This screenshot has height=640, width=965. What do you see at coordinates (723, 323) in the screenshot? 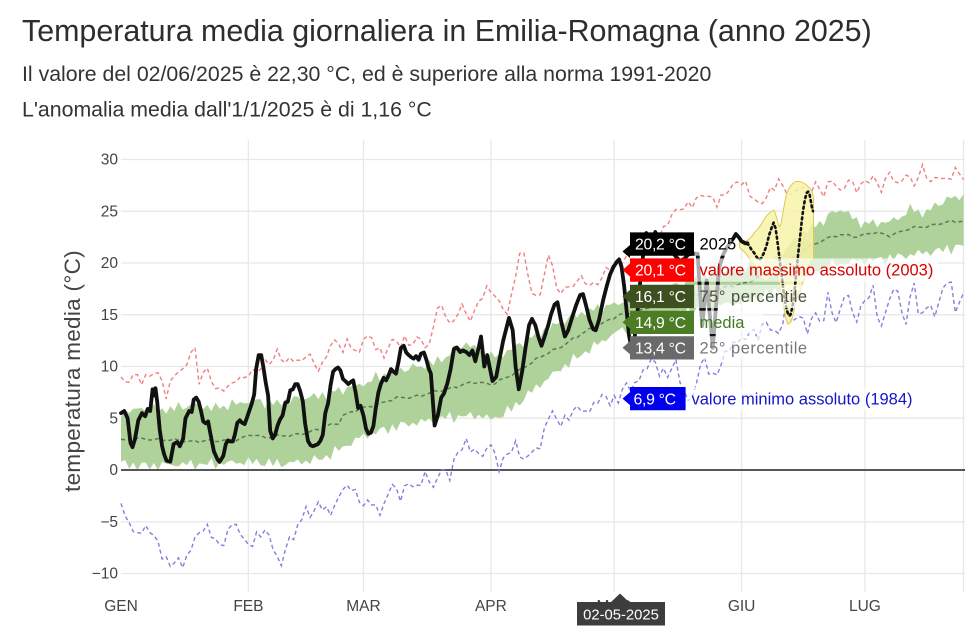
I see `svg-text: media` at bounding box center [723, 323].